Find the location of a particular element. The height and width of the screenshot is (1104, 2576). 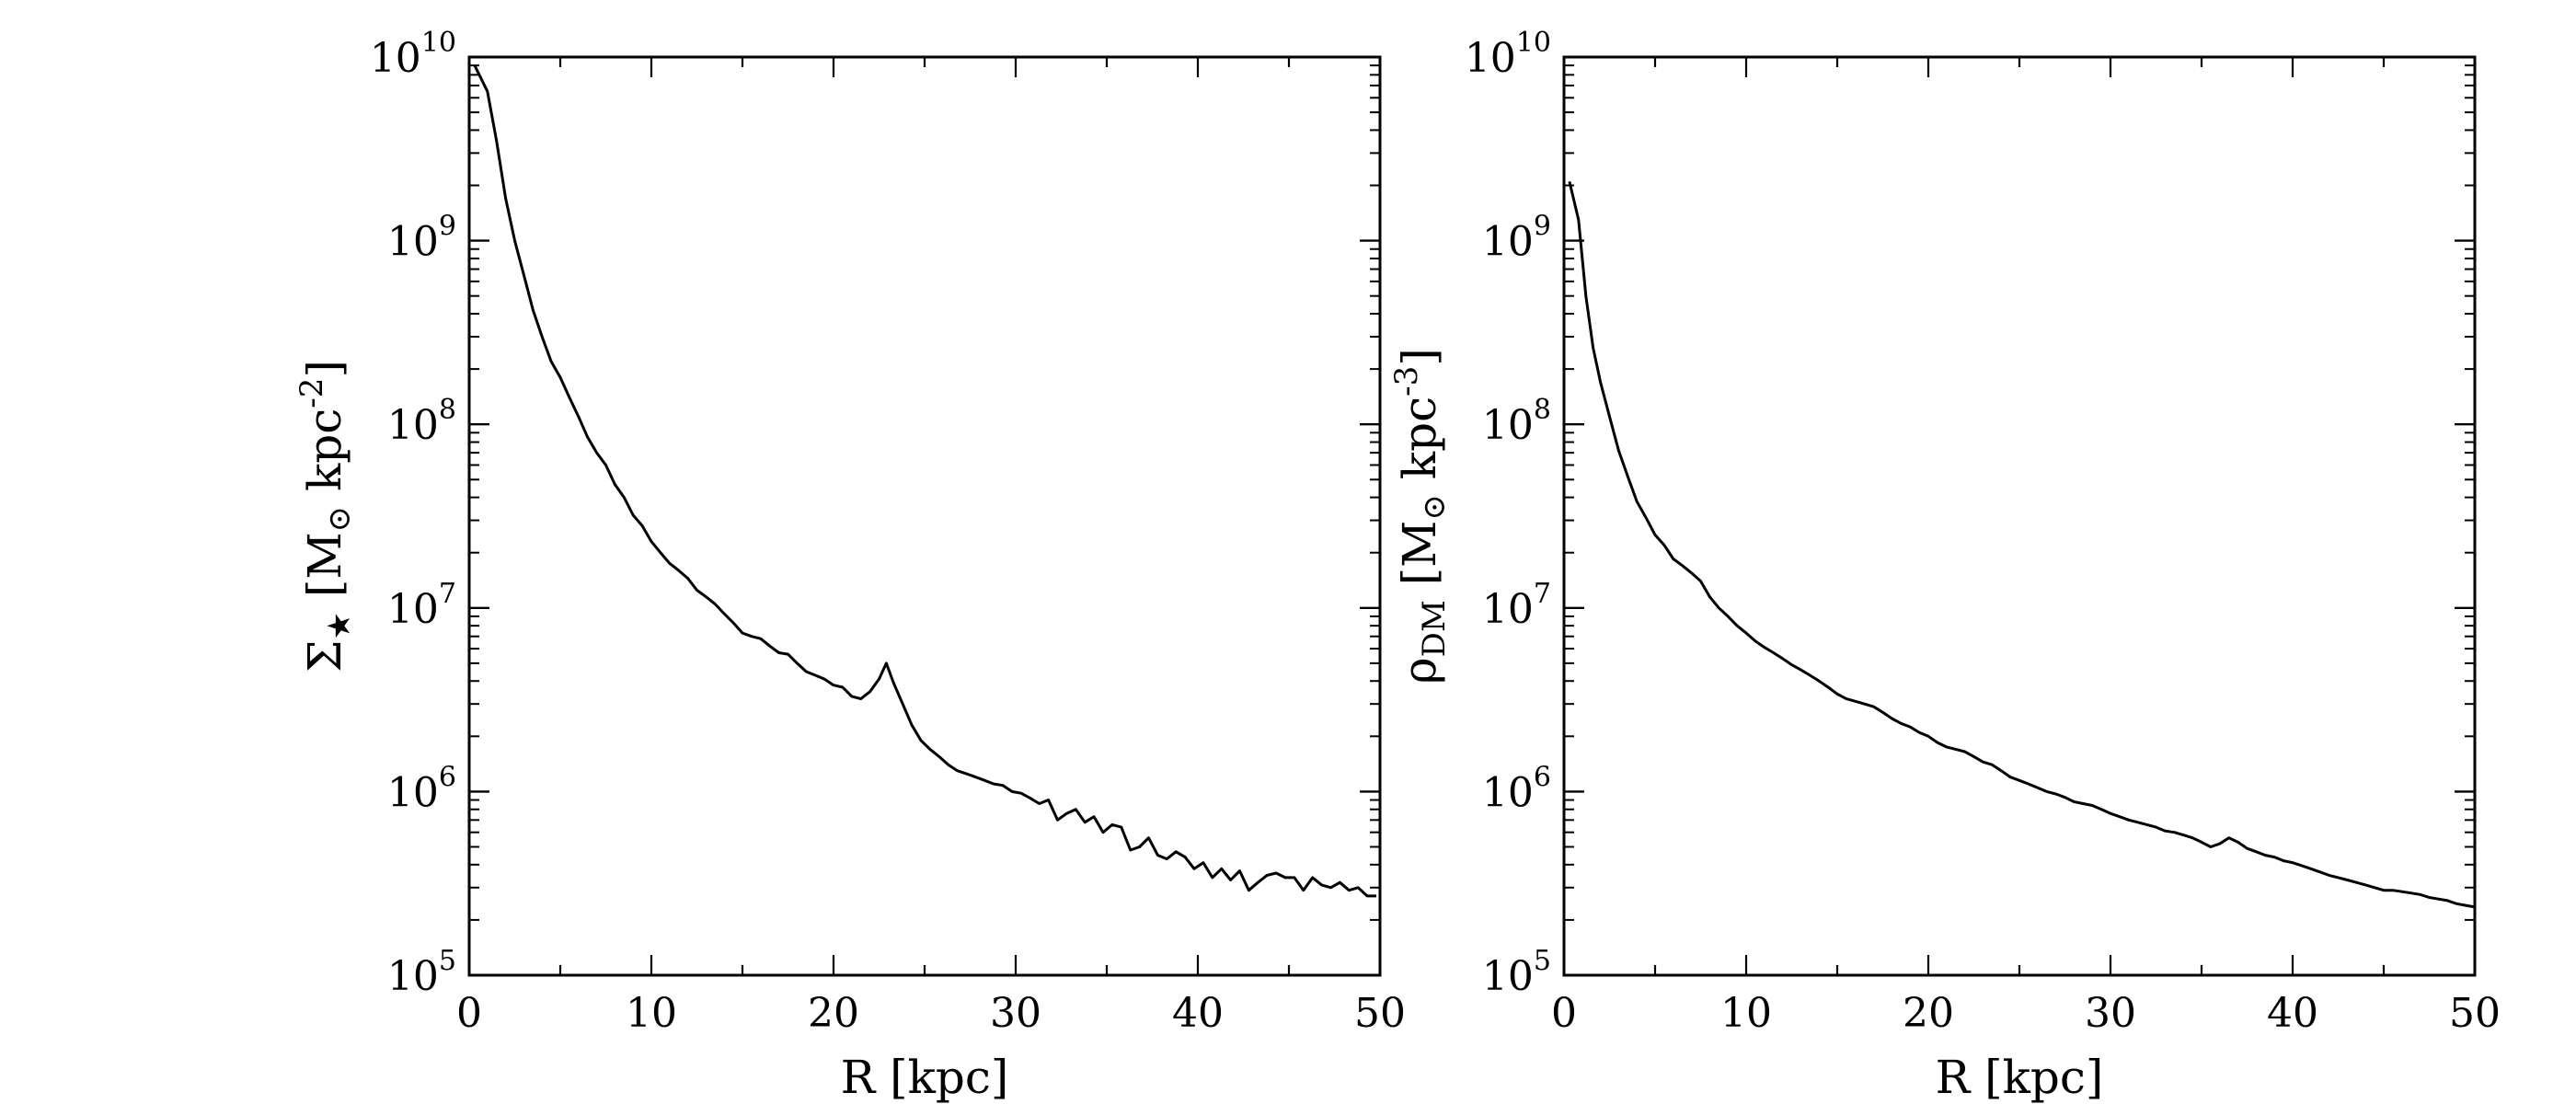

left-y-tick-label: 10⁸ is located at coordinates (421, 421).